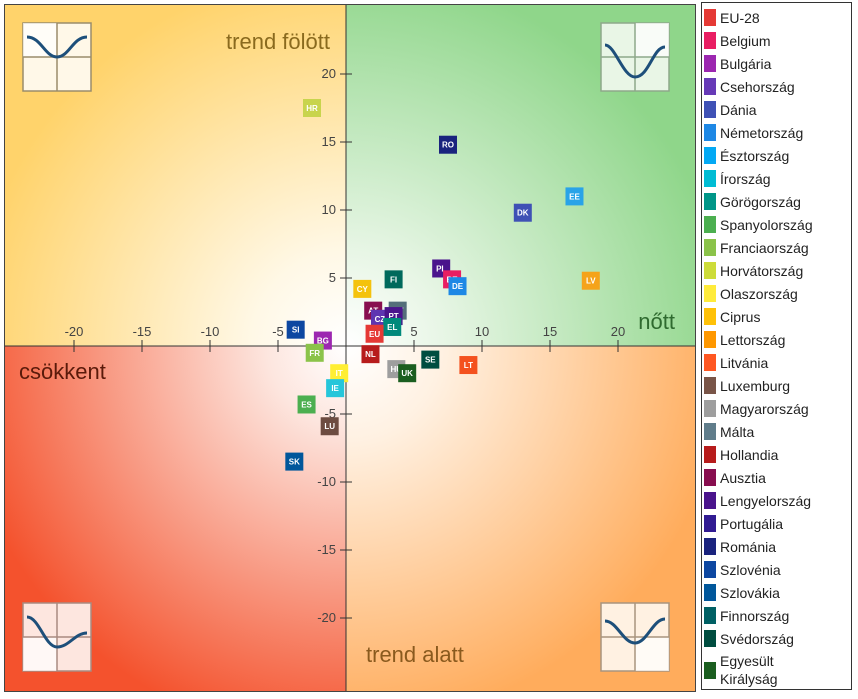  Describe the element at coordinates (752, 523) in the screenshot. I see `legend-label: Portugália` at that location.